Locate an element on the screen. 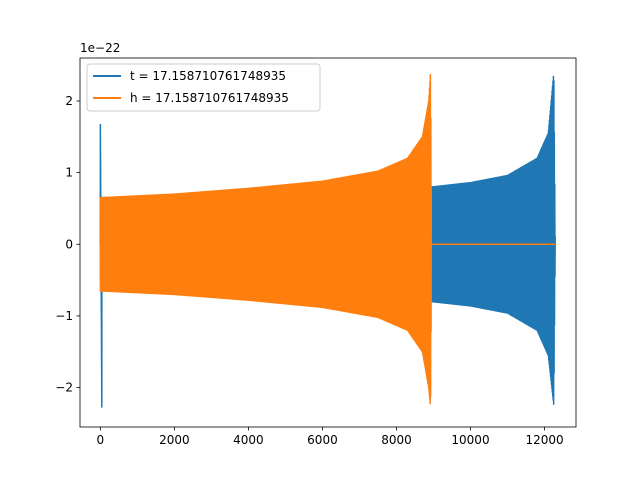 This screenshot has width=640, height=480. y-tick-label: −1 is located at coordinates (64, 316).